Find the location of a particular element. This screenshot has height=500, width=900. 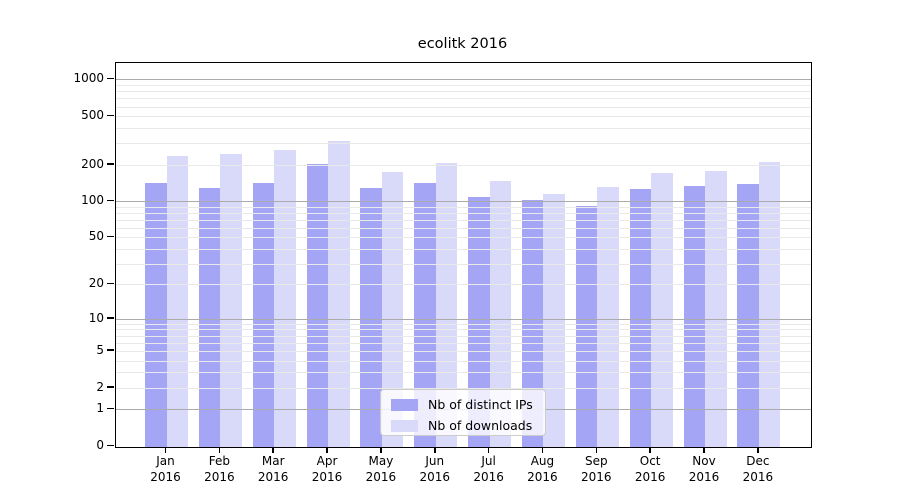

x-tick-label: Jun 2016 is located at coordinates (435, 469).